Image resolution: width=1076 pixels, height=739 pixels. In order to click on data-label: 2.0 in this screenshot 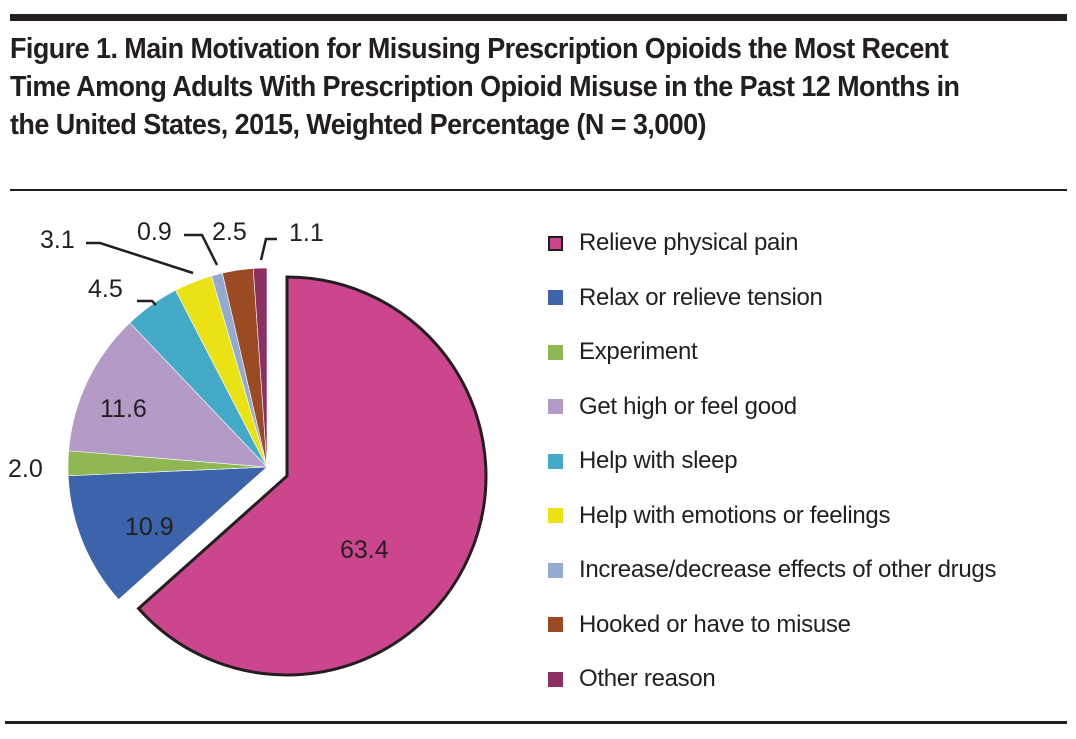, I will do `click(25, 469)`.